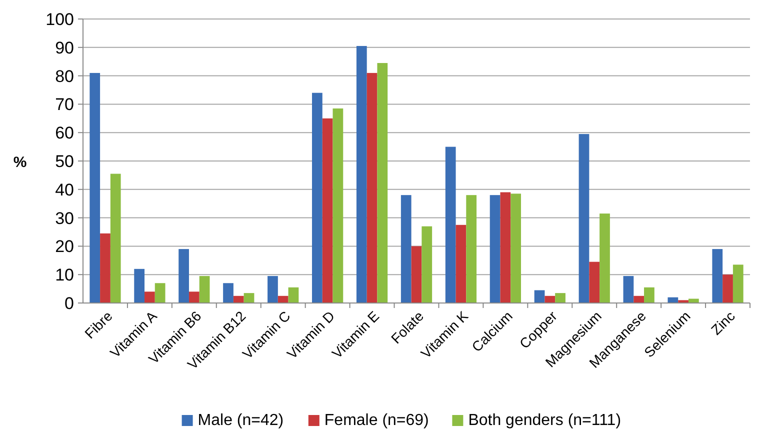 This screenshot has width=758, height=439. Describe the element at coordinates (64, 246) in the screenshot. I see `y-tick-label: 20` at that location.